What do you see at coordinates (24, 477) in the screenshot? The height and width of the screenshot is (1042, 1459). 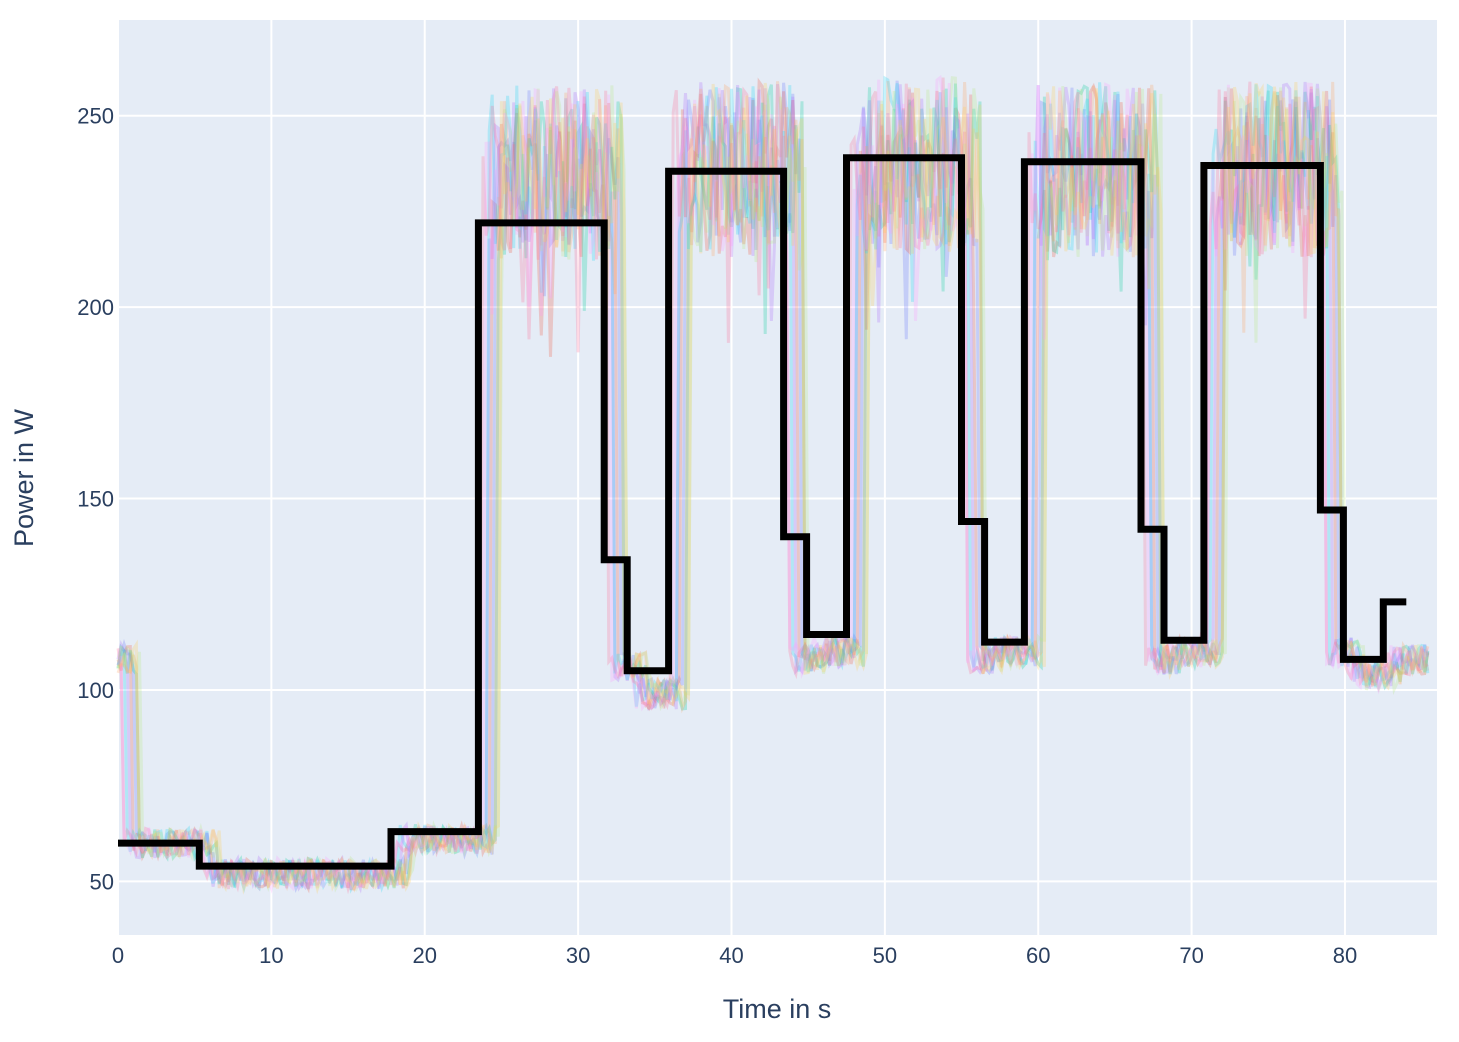 I see `y-axis-title: Power in W` at bounding box center [24, 477].